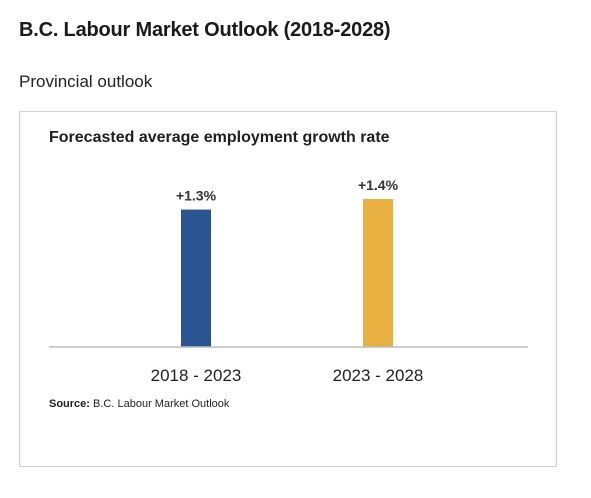 This screenshot has width=591, height=498. I want to click on x-tick-label-1: 2018 - 2023, so click(196, 375).